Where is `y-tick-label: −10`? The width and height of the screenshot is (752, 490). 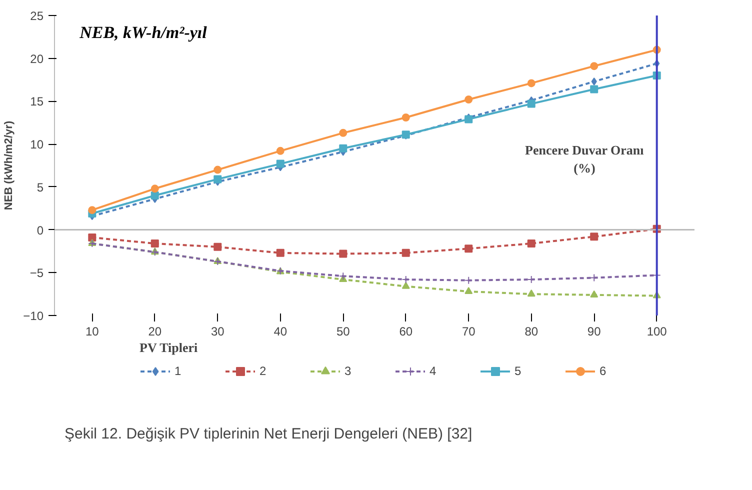 y-tick-label: −10 is located at coordinates (33, 316).